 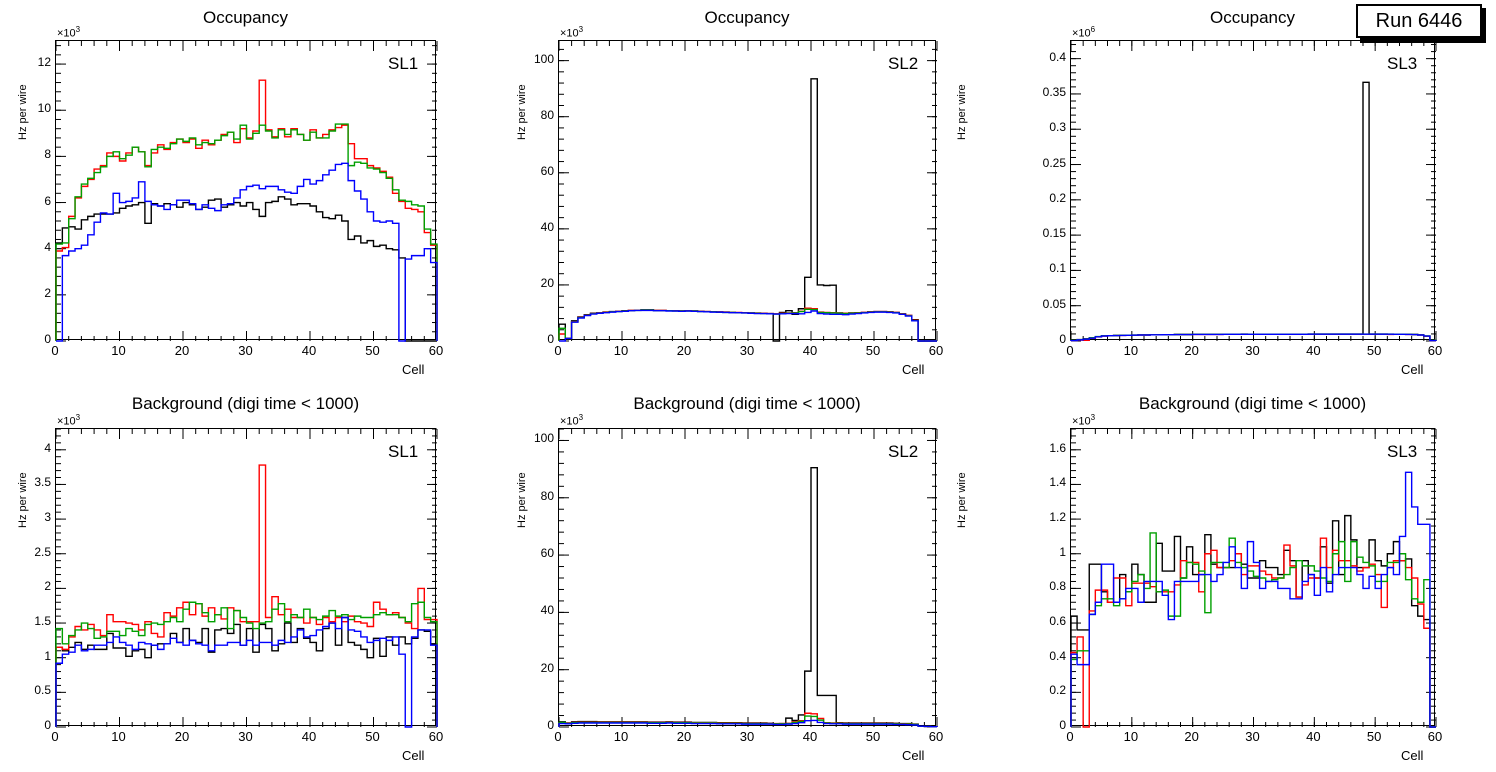 I want to click on superlayer-label: SL2, so click(x=903, y=63).